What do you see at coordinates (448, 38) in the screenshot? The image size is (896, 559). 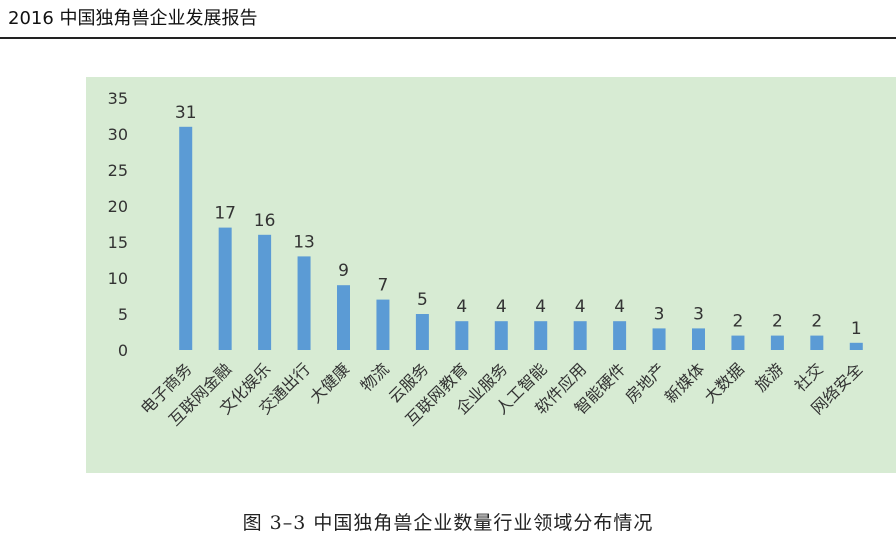 I see `header-divider` at bounding box center [448, 38].